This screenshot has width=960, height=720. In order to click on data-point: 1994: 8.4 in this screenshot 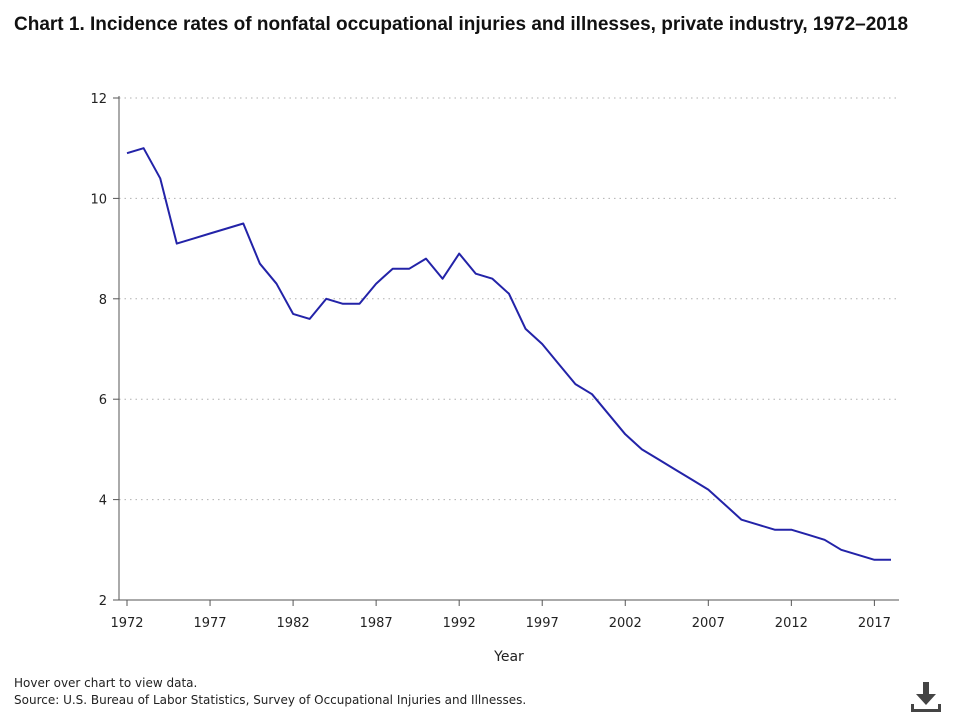, I will do `click(492, 279)`.